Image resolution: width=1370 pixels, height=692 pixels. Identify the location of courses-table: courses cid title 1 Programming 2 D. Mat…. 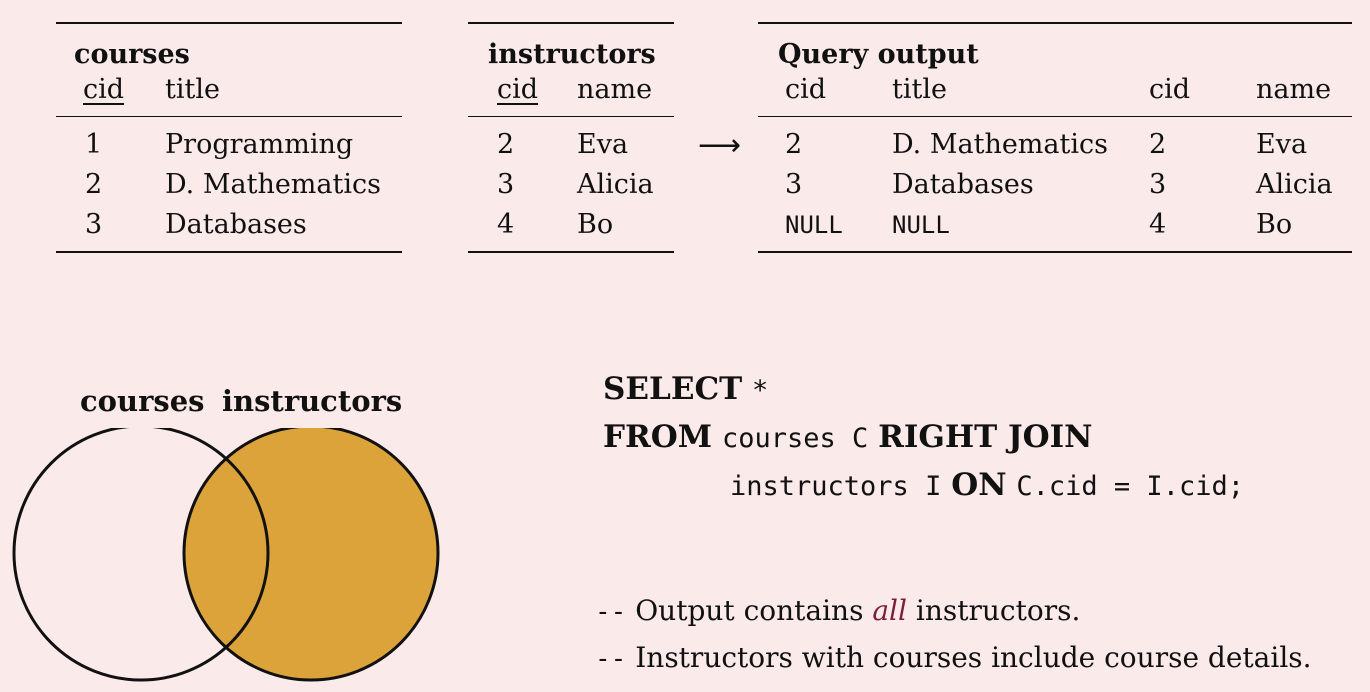
(229, 137).